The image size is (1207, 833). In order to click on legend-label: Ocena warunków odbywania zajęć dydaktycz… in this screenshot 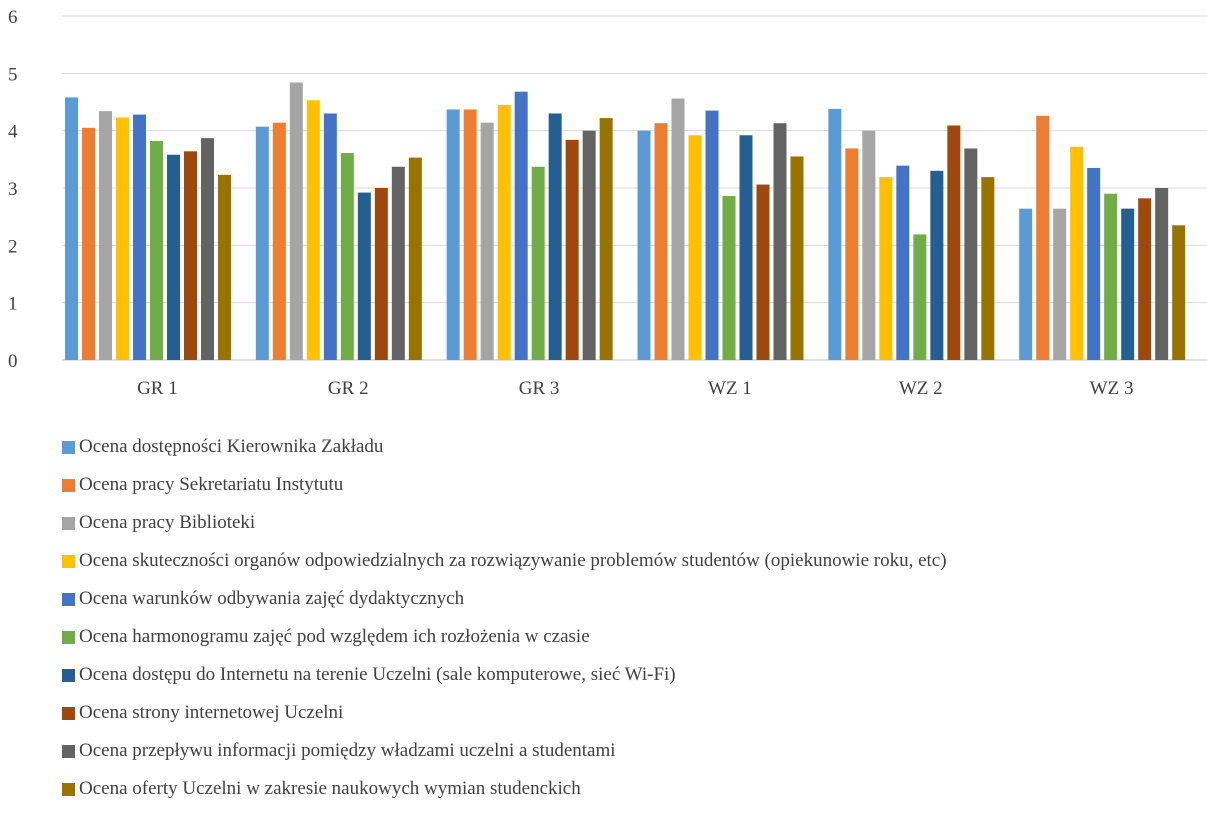, I will do `click(272, 598)`.